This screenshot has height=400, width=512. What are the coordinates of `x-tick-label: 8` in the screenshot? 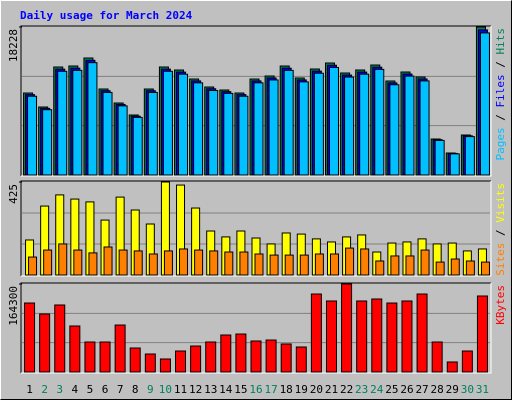 It's located at (135, 389).